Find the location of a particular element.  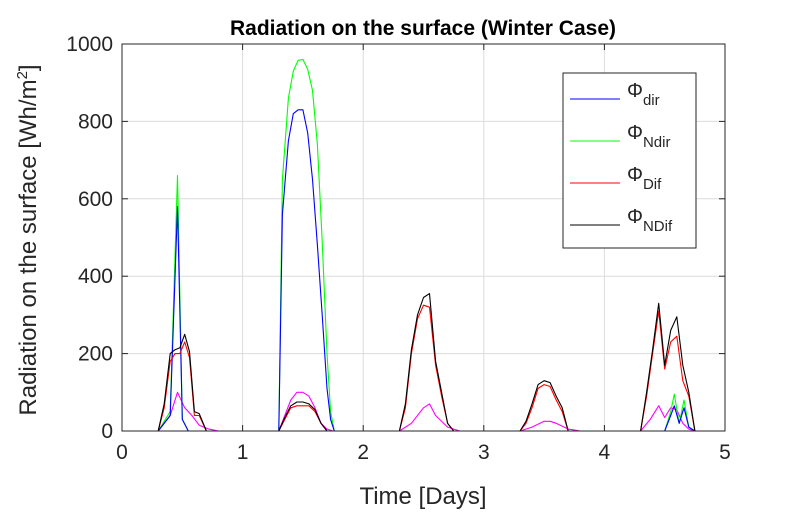

legend-label-dir: Φdir is located at coordinates (643, 94).